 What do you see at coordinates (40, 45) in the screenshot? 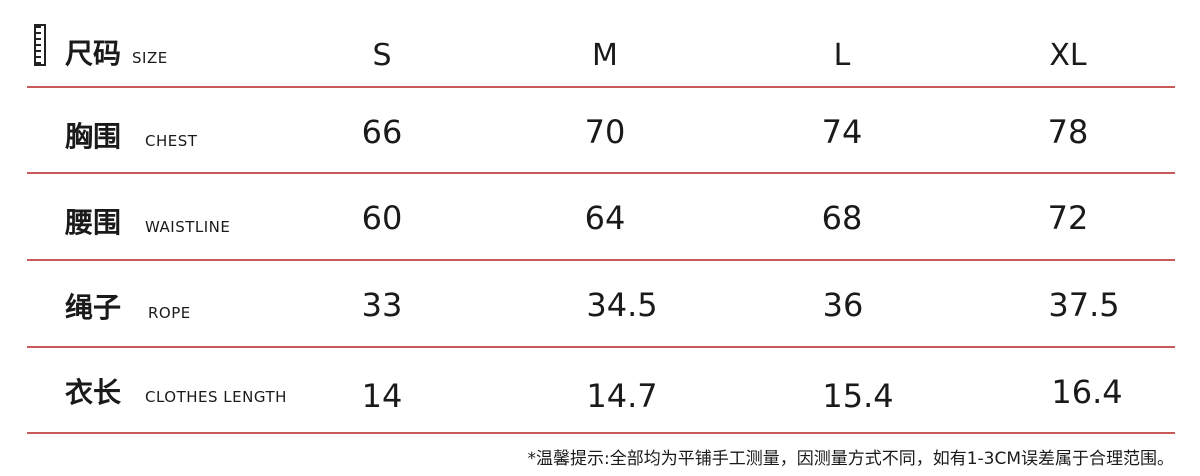
I see `ruler-icon` at bounding box center [40, 45].